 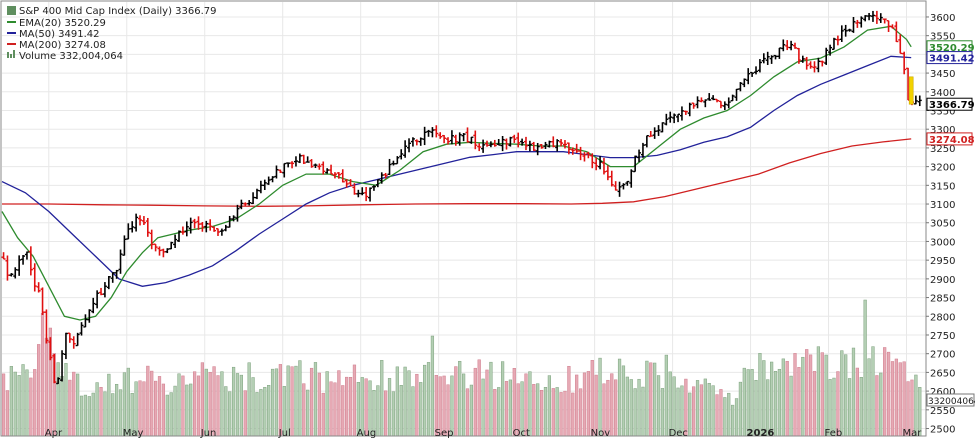 I want to click on y-tick-label: 2650, so click(x=942, y=373).